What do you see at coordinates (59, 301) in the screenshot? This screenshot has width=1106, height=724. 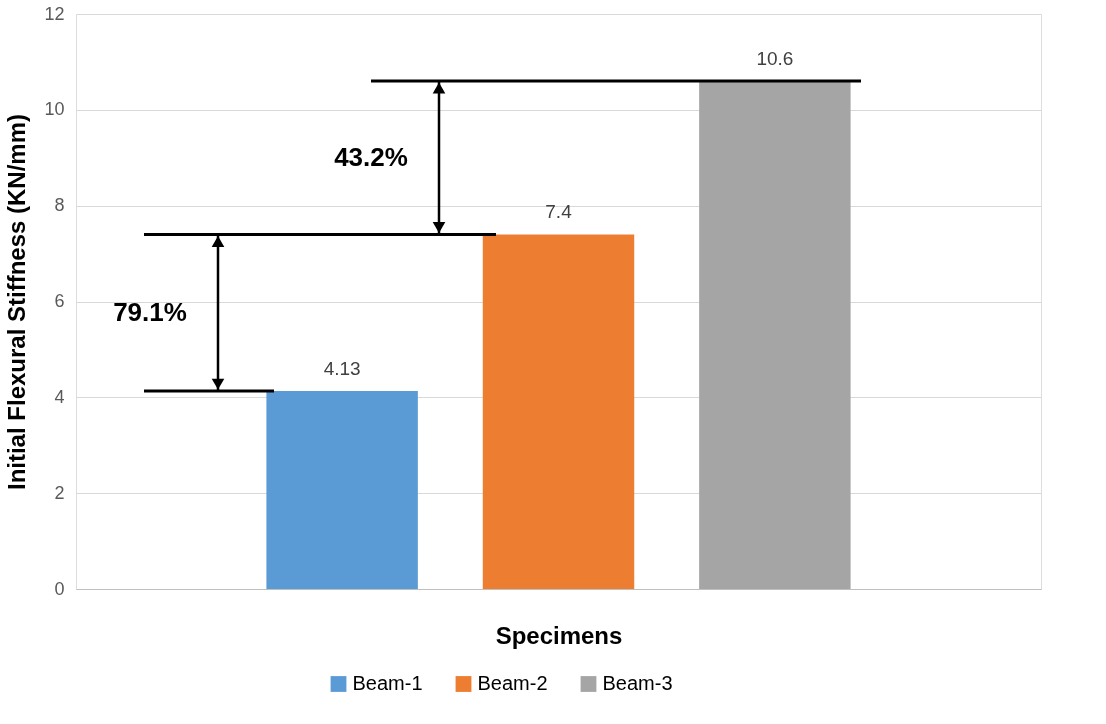 I see `y-tick-label: 6` at bounding box center [59, 301].